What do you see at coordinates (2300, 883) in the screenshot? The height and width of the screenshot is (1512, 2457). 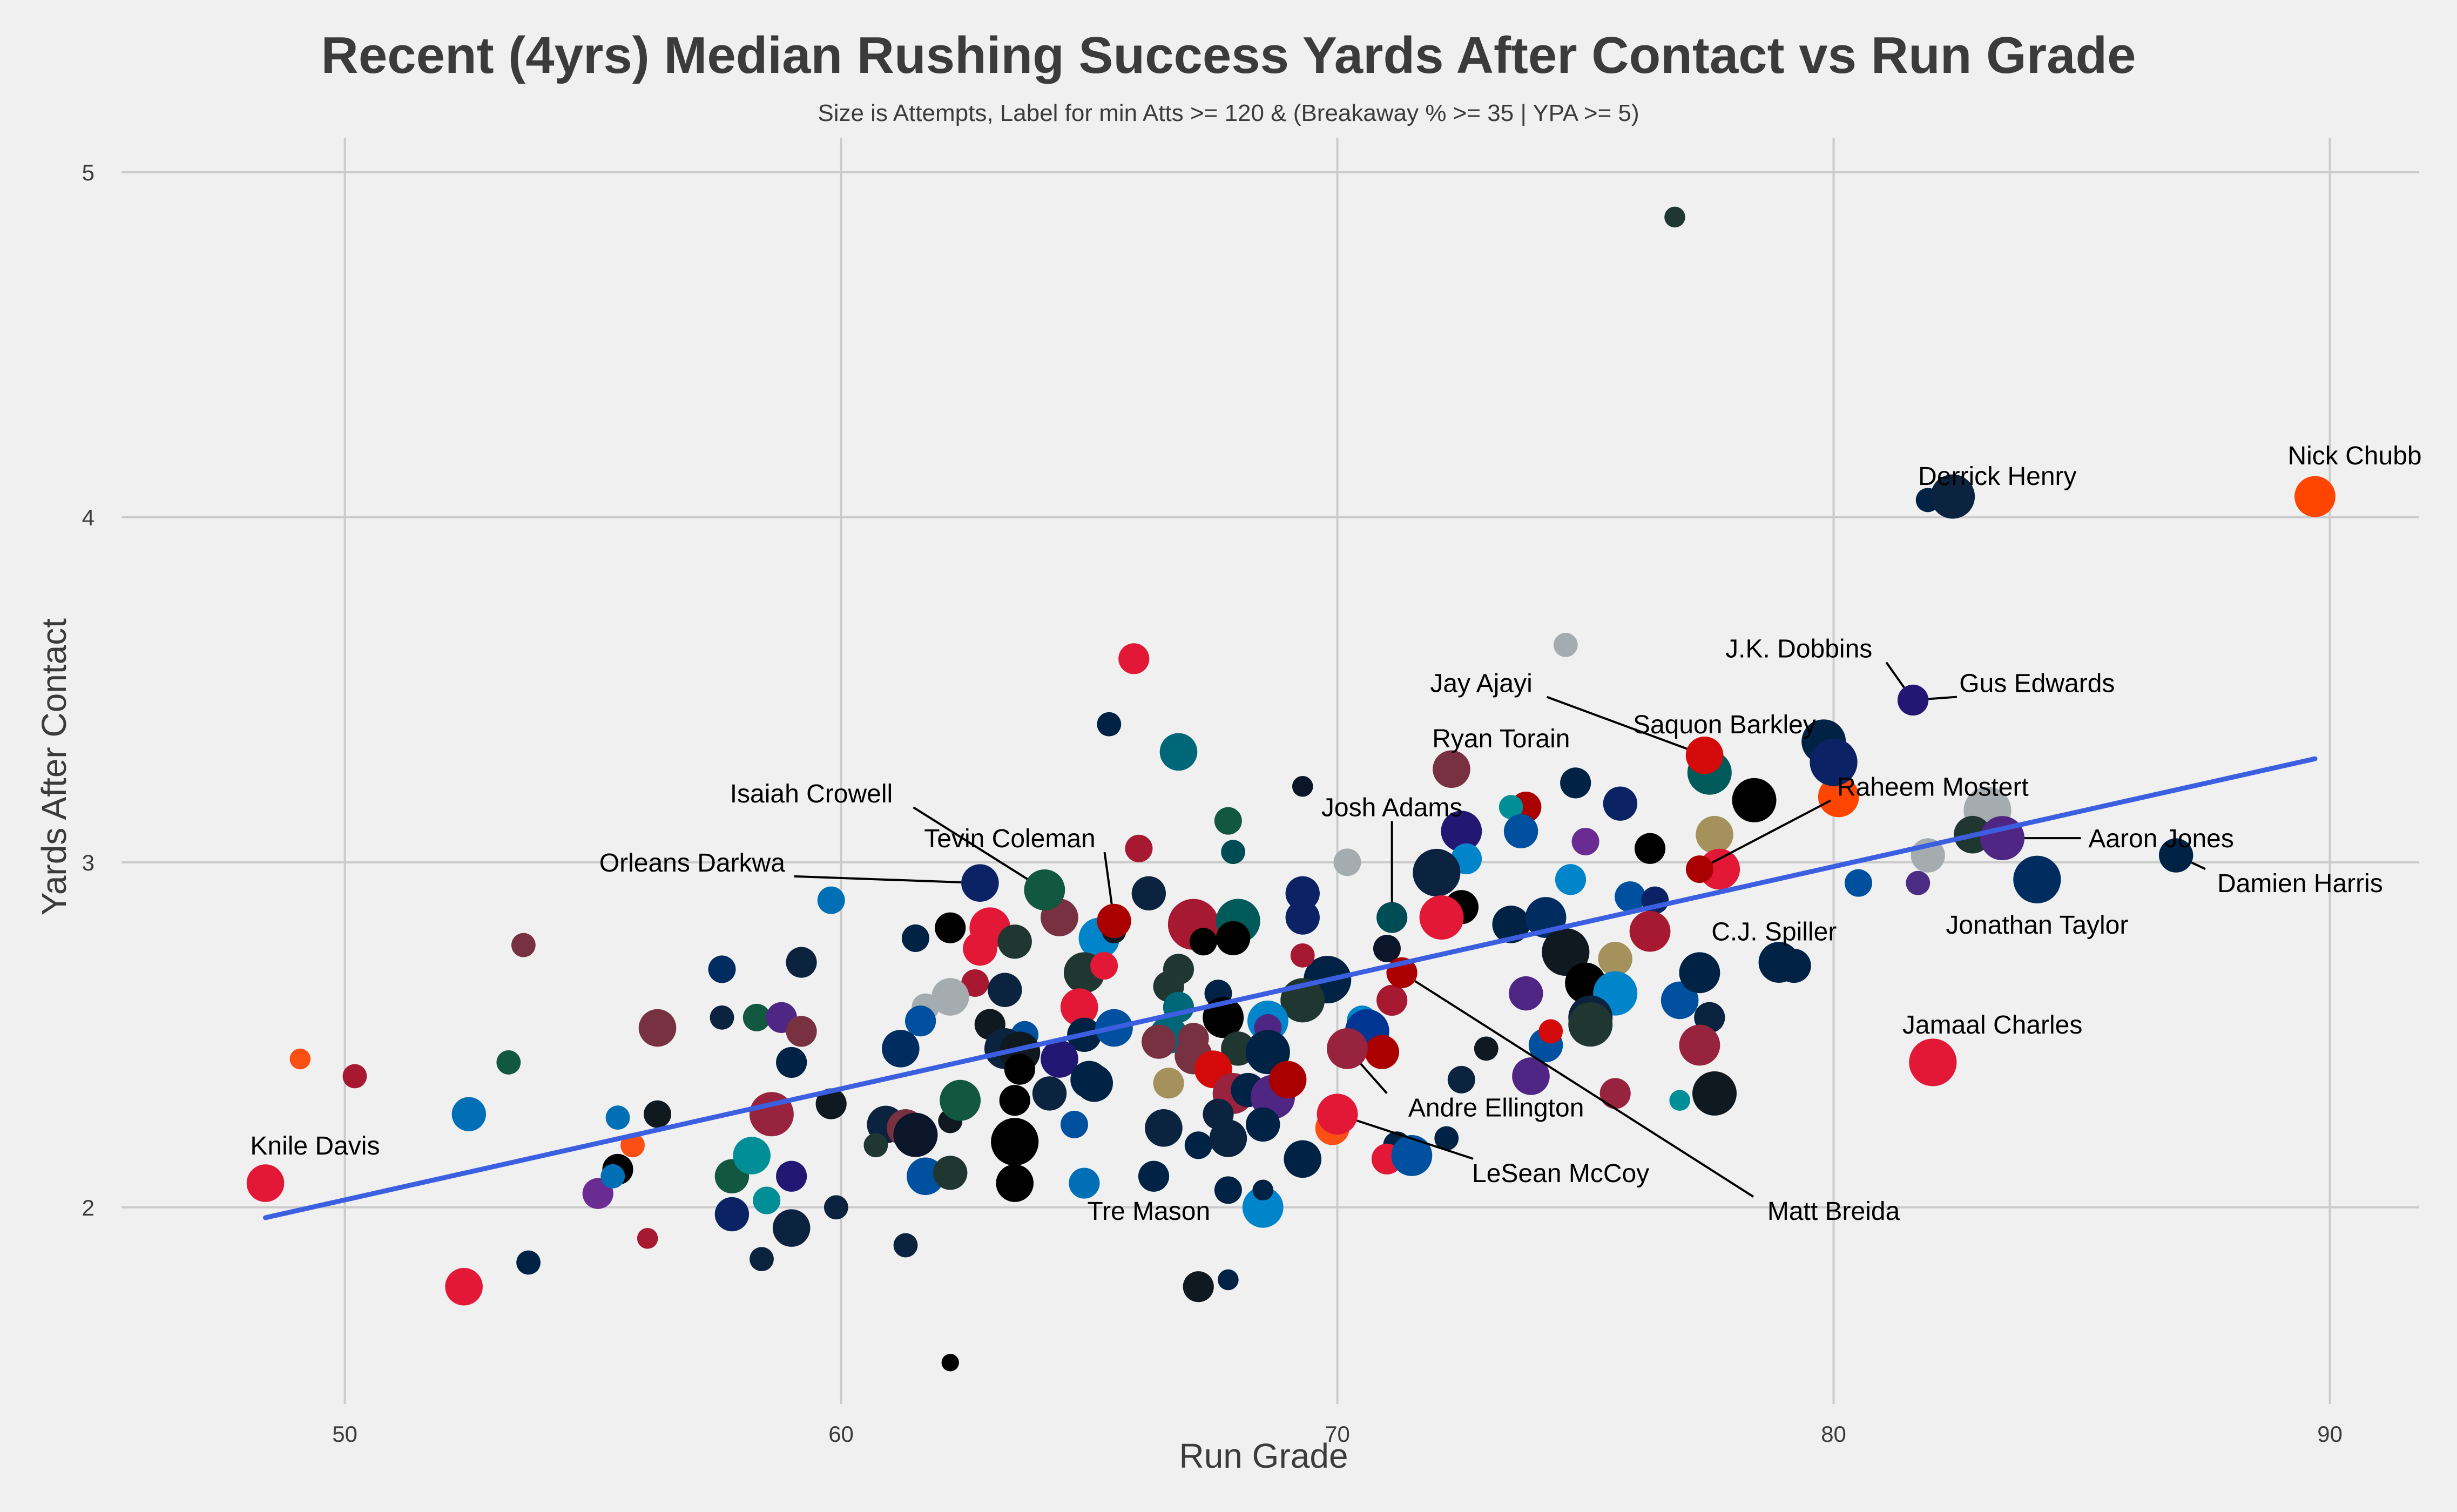 I see `player-label: Damien Harris` at bounding box center [2300, 883].